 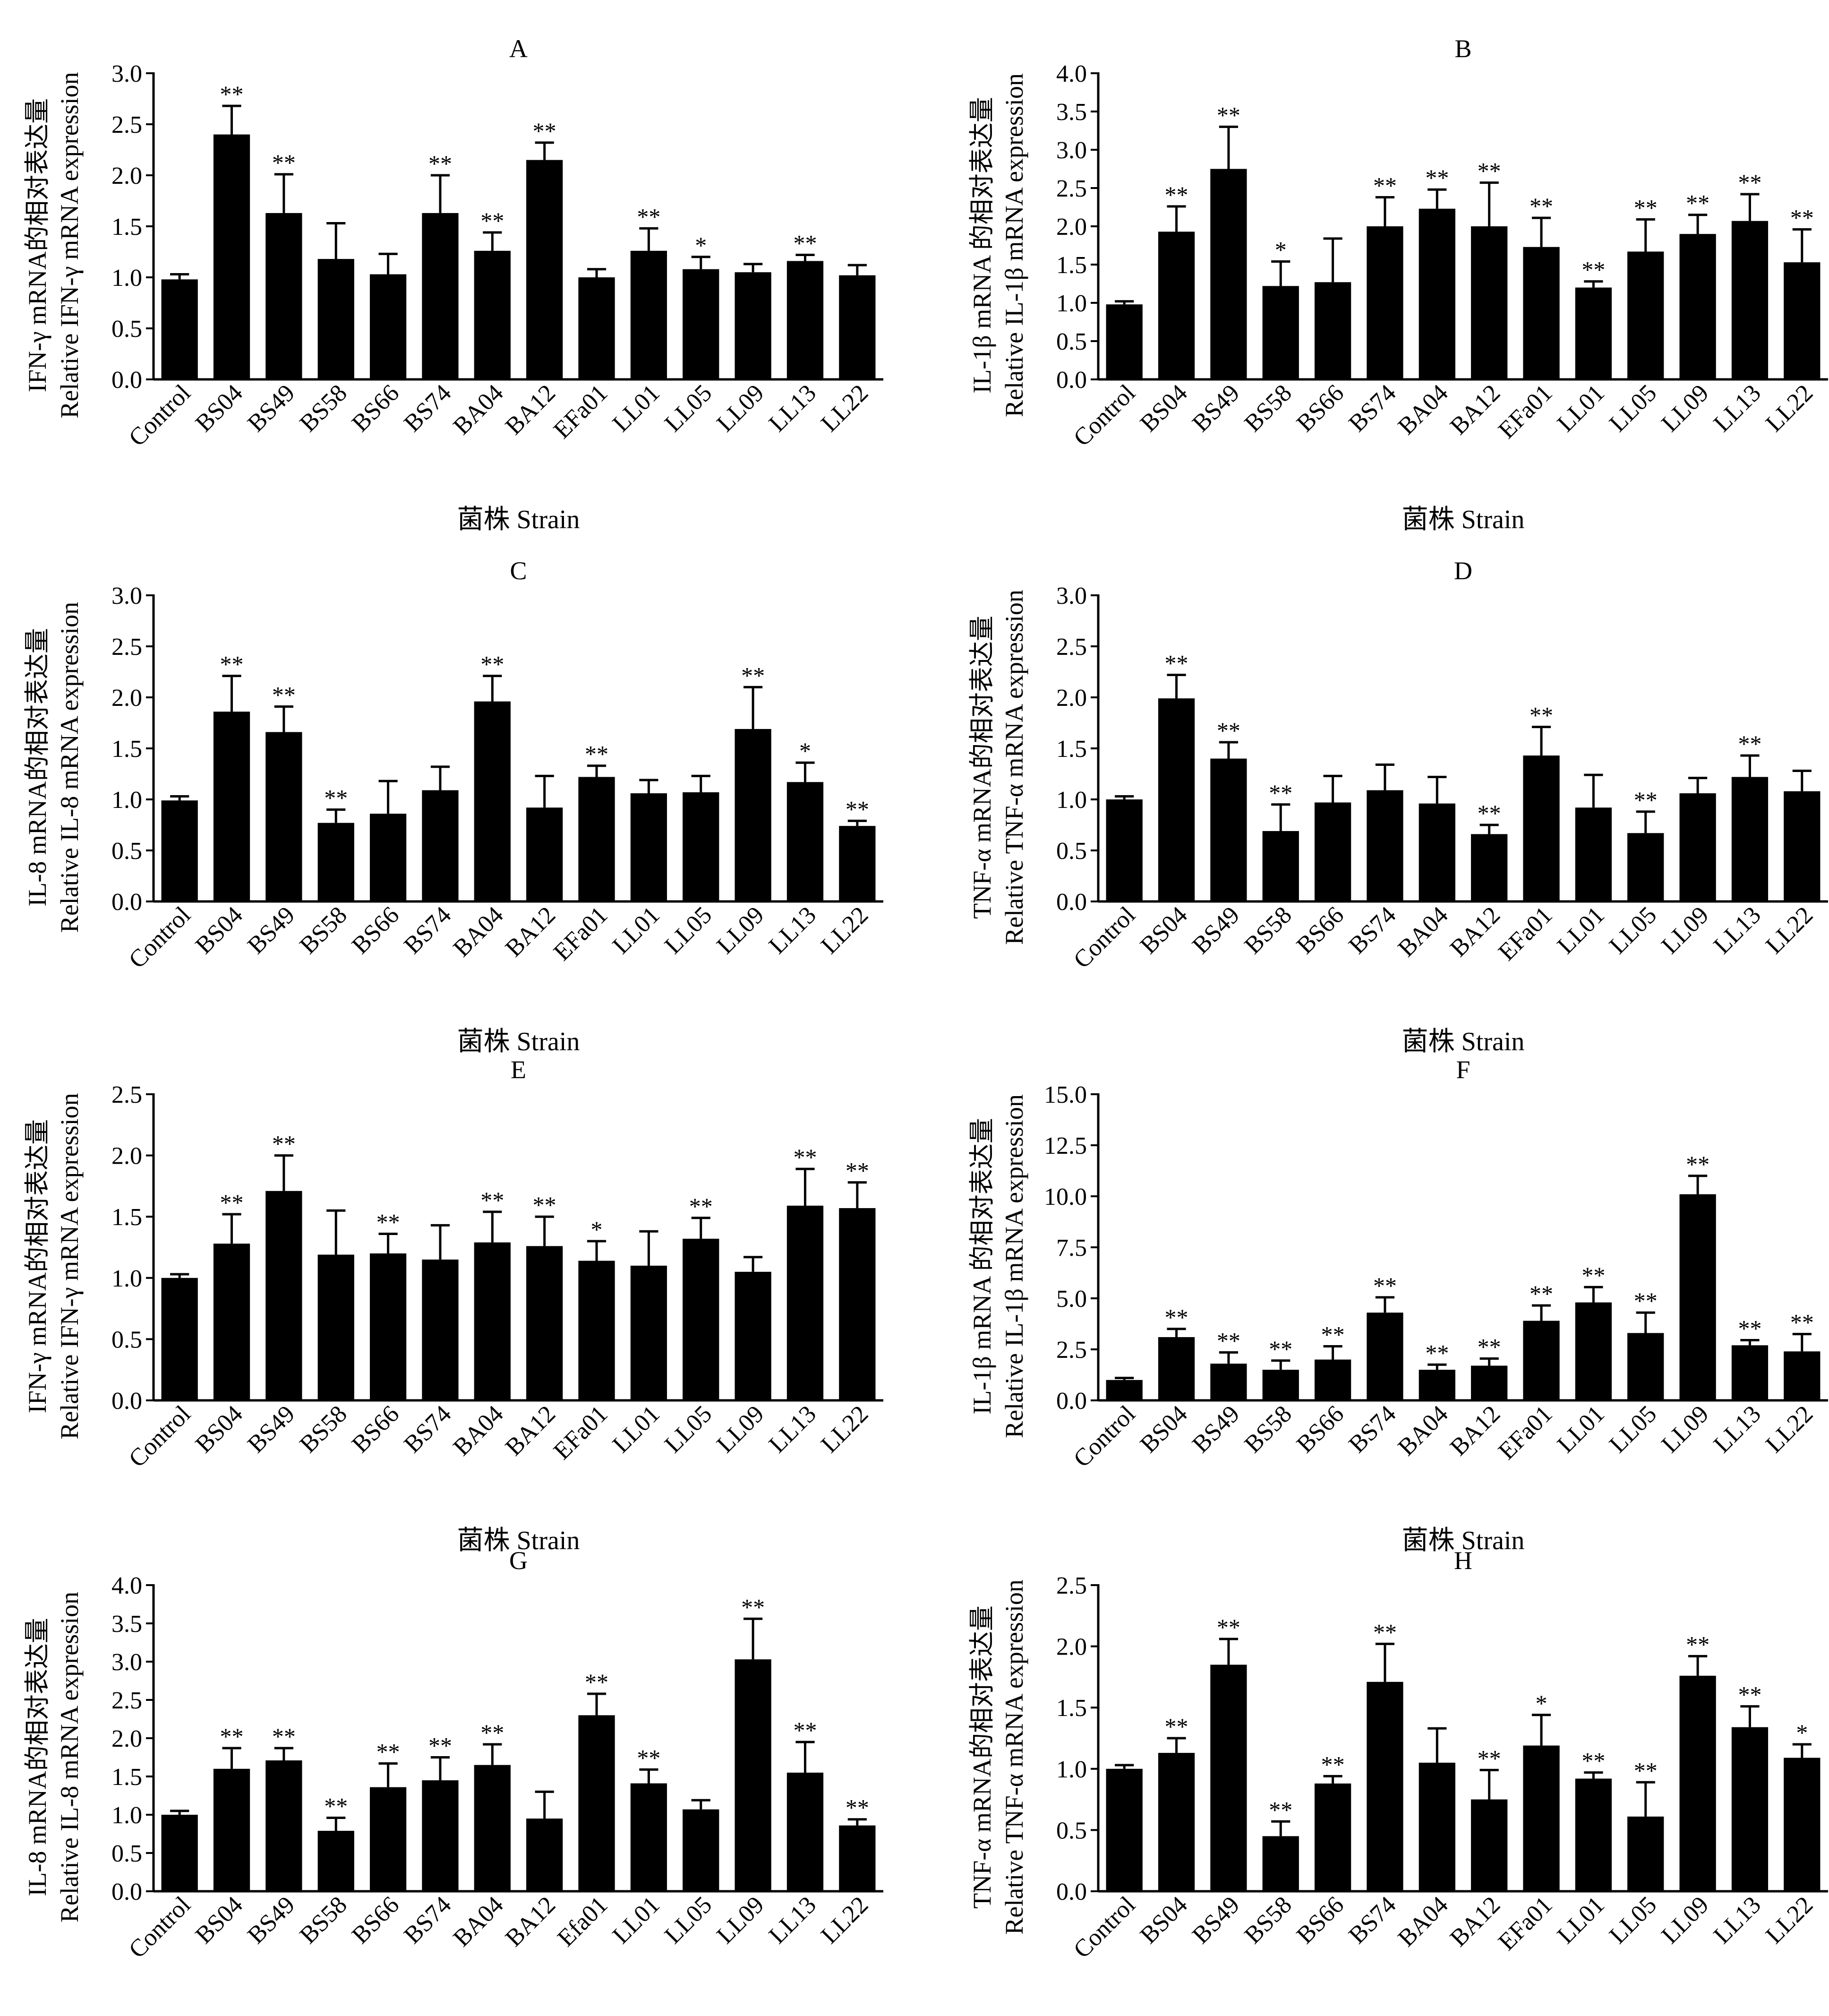 I want to click on y-tick-label: 15.0, so click(x=1065, y=1094).